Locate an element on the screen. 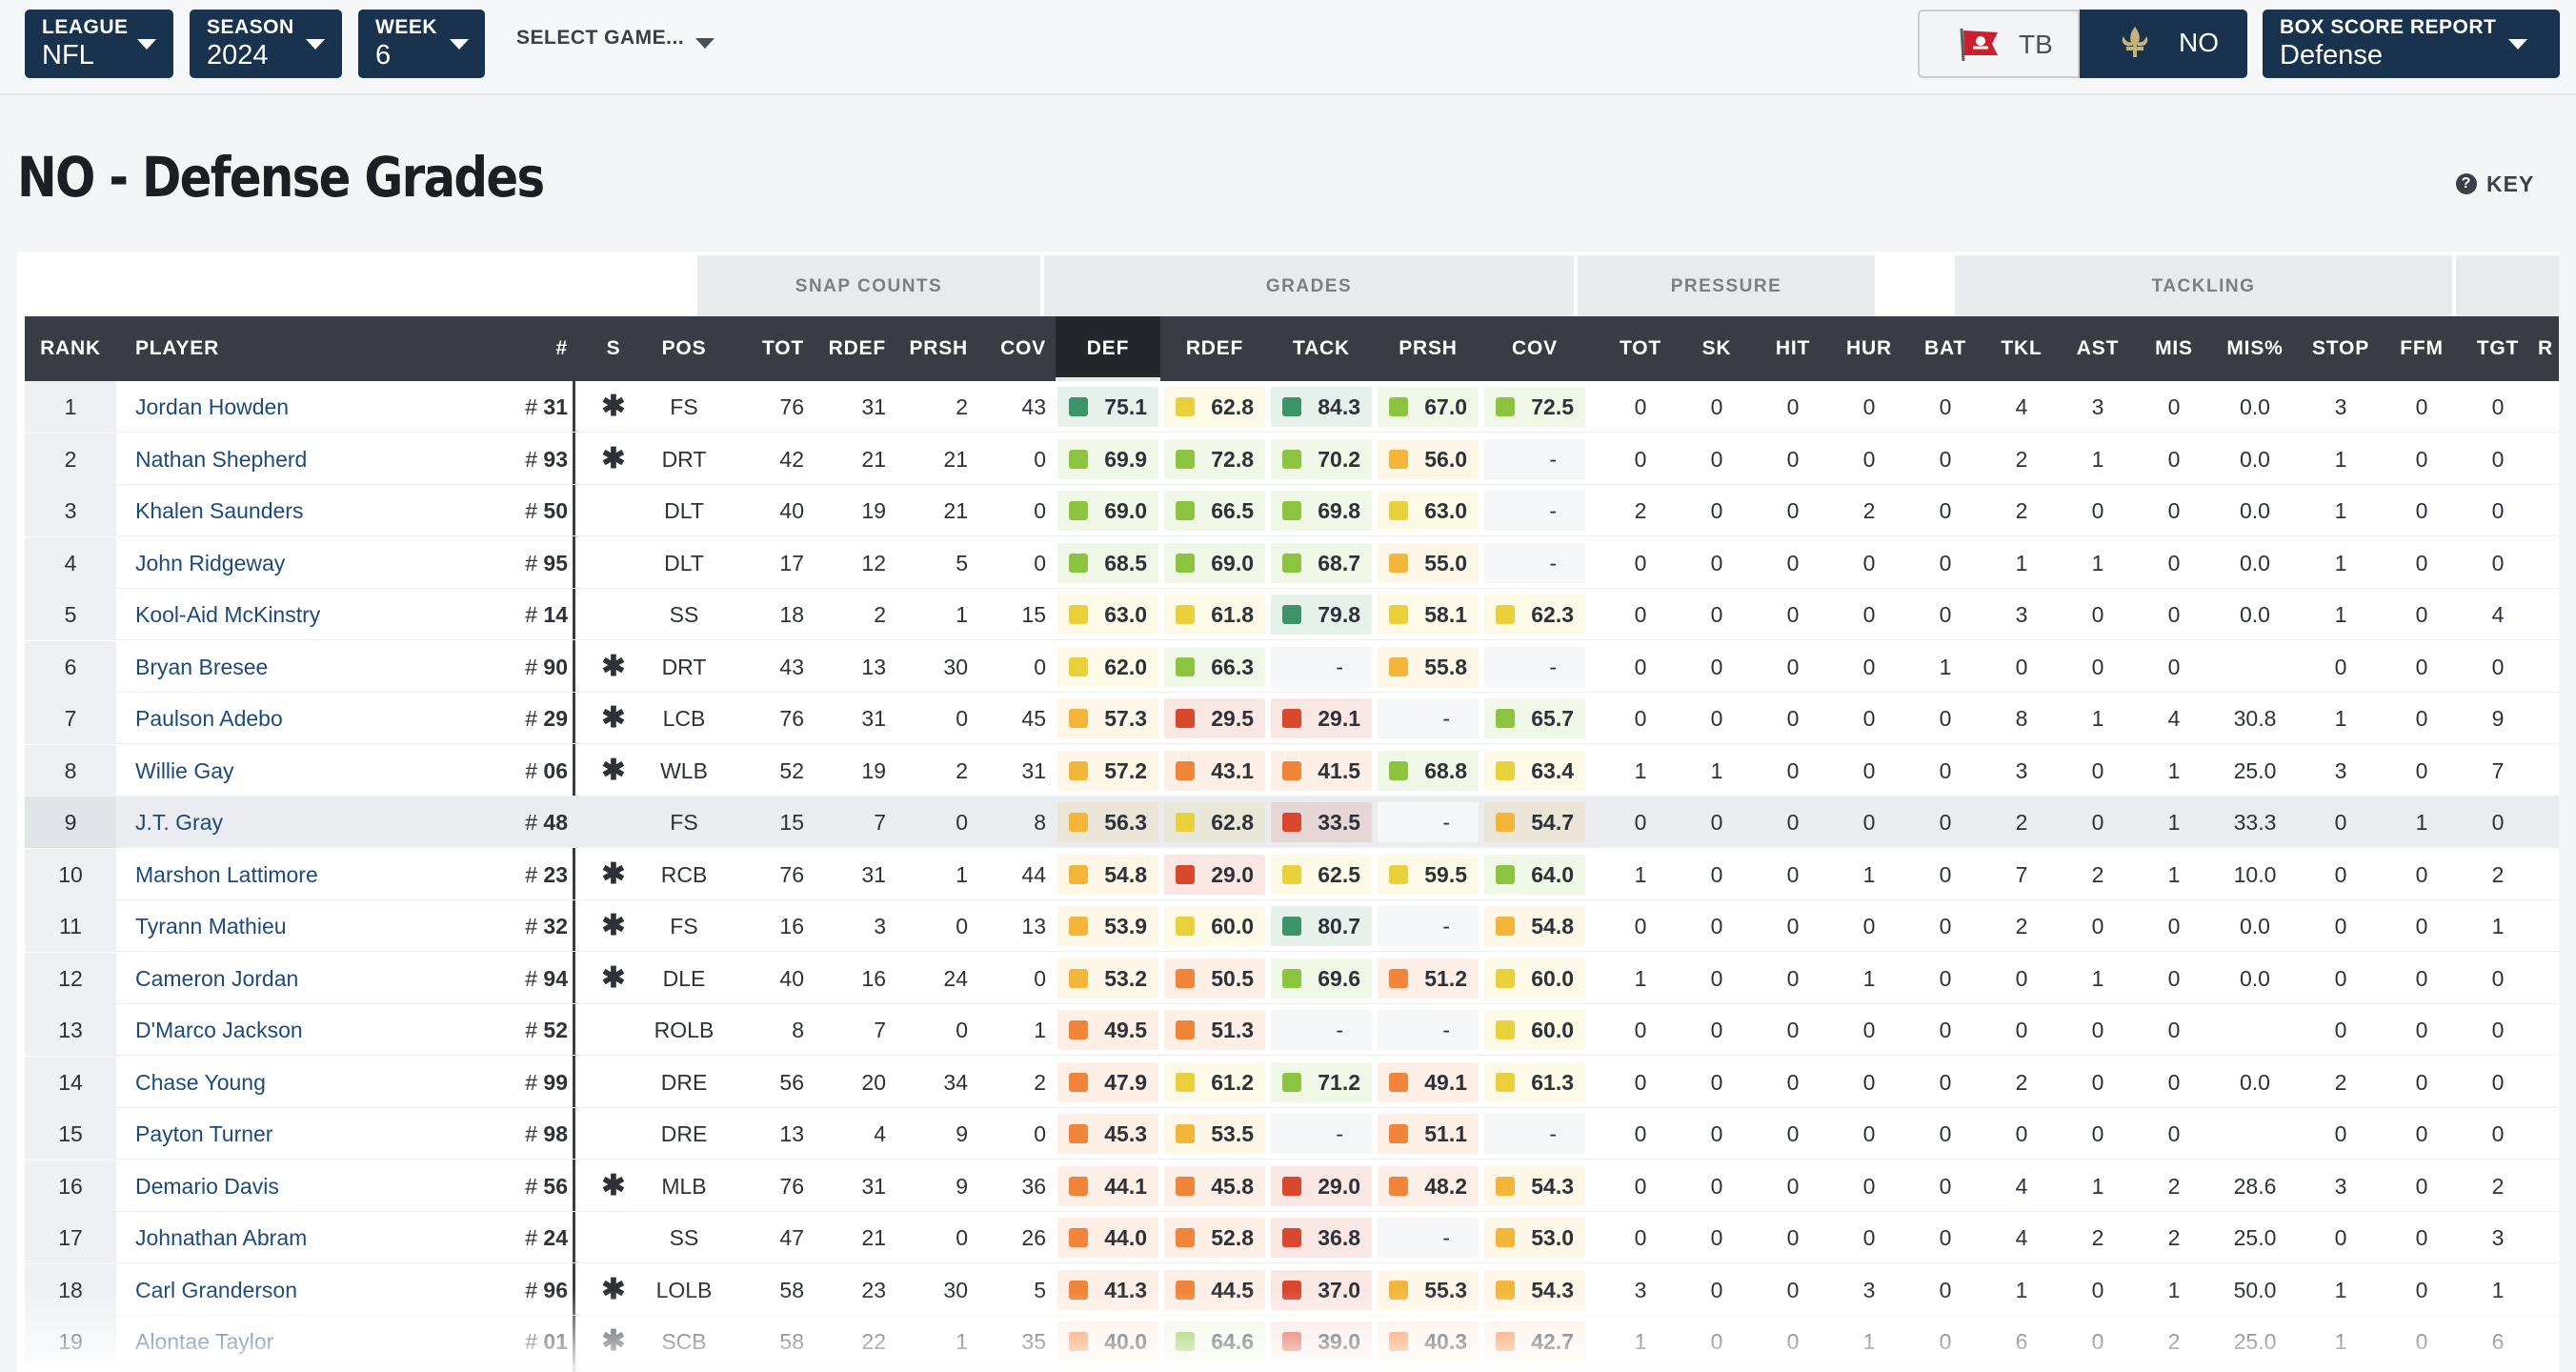  player-name-link: Khalen Saunders is located at coordinates (219, 510).